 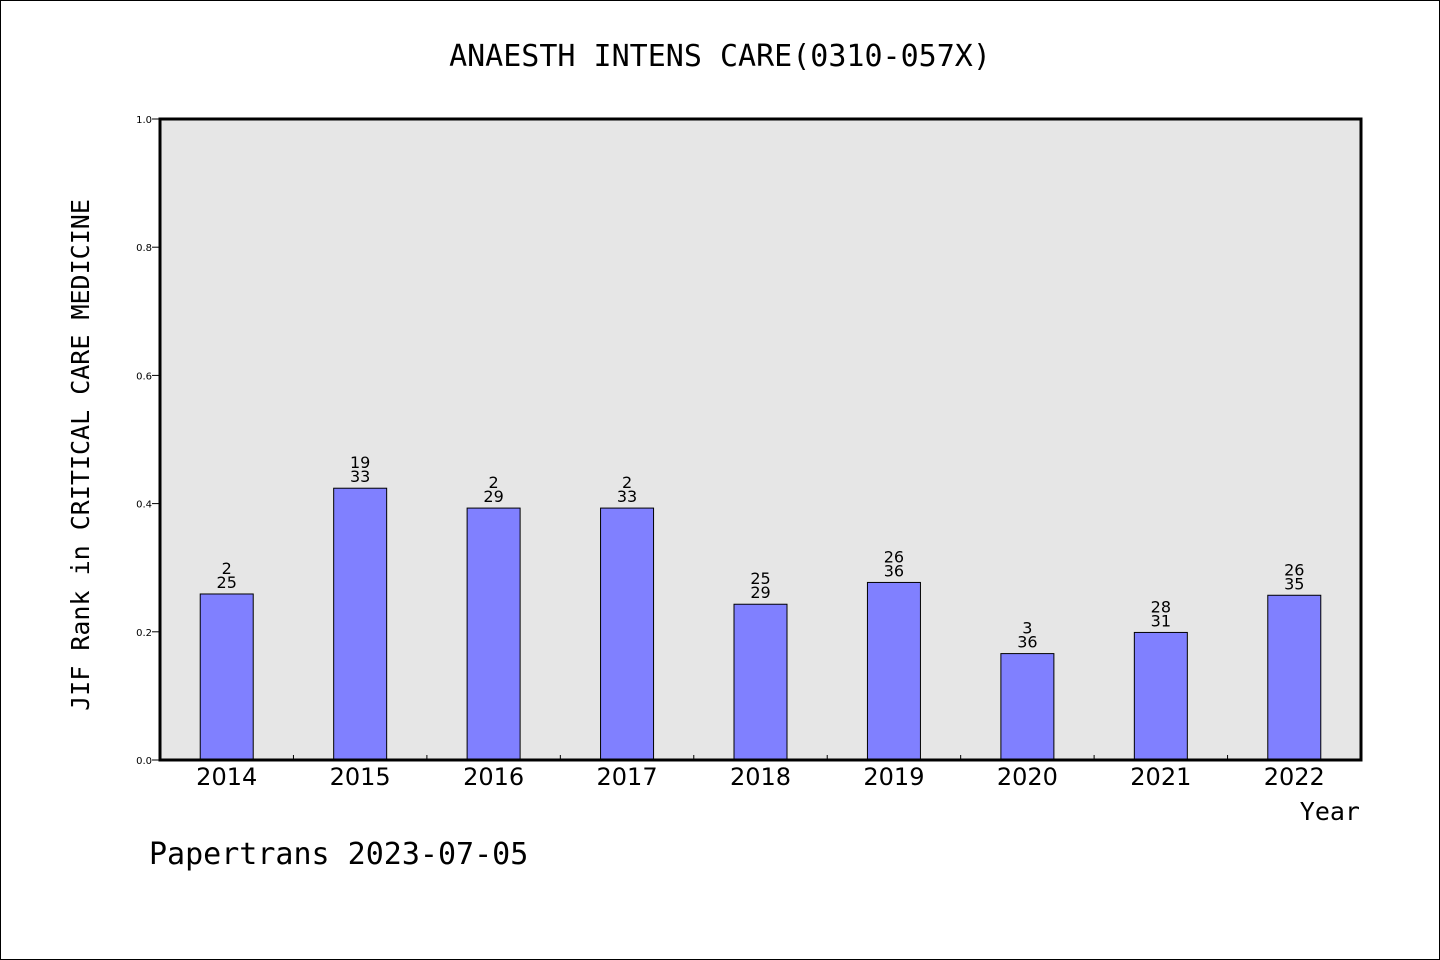 I want to click on bar-label-bottom: 25, so click(x=227, y=582).